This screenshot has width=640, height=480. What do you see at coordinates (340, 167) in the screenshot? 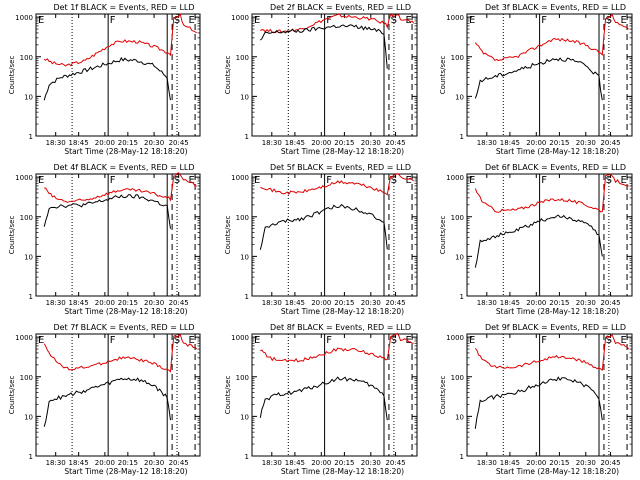
I see `panel-title: Det 5f BLACK = Events, RED = LLD` at bounding box center [340, 167].